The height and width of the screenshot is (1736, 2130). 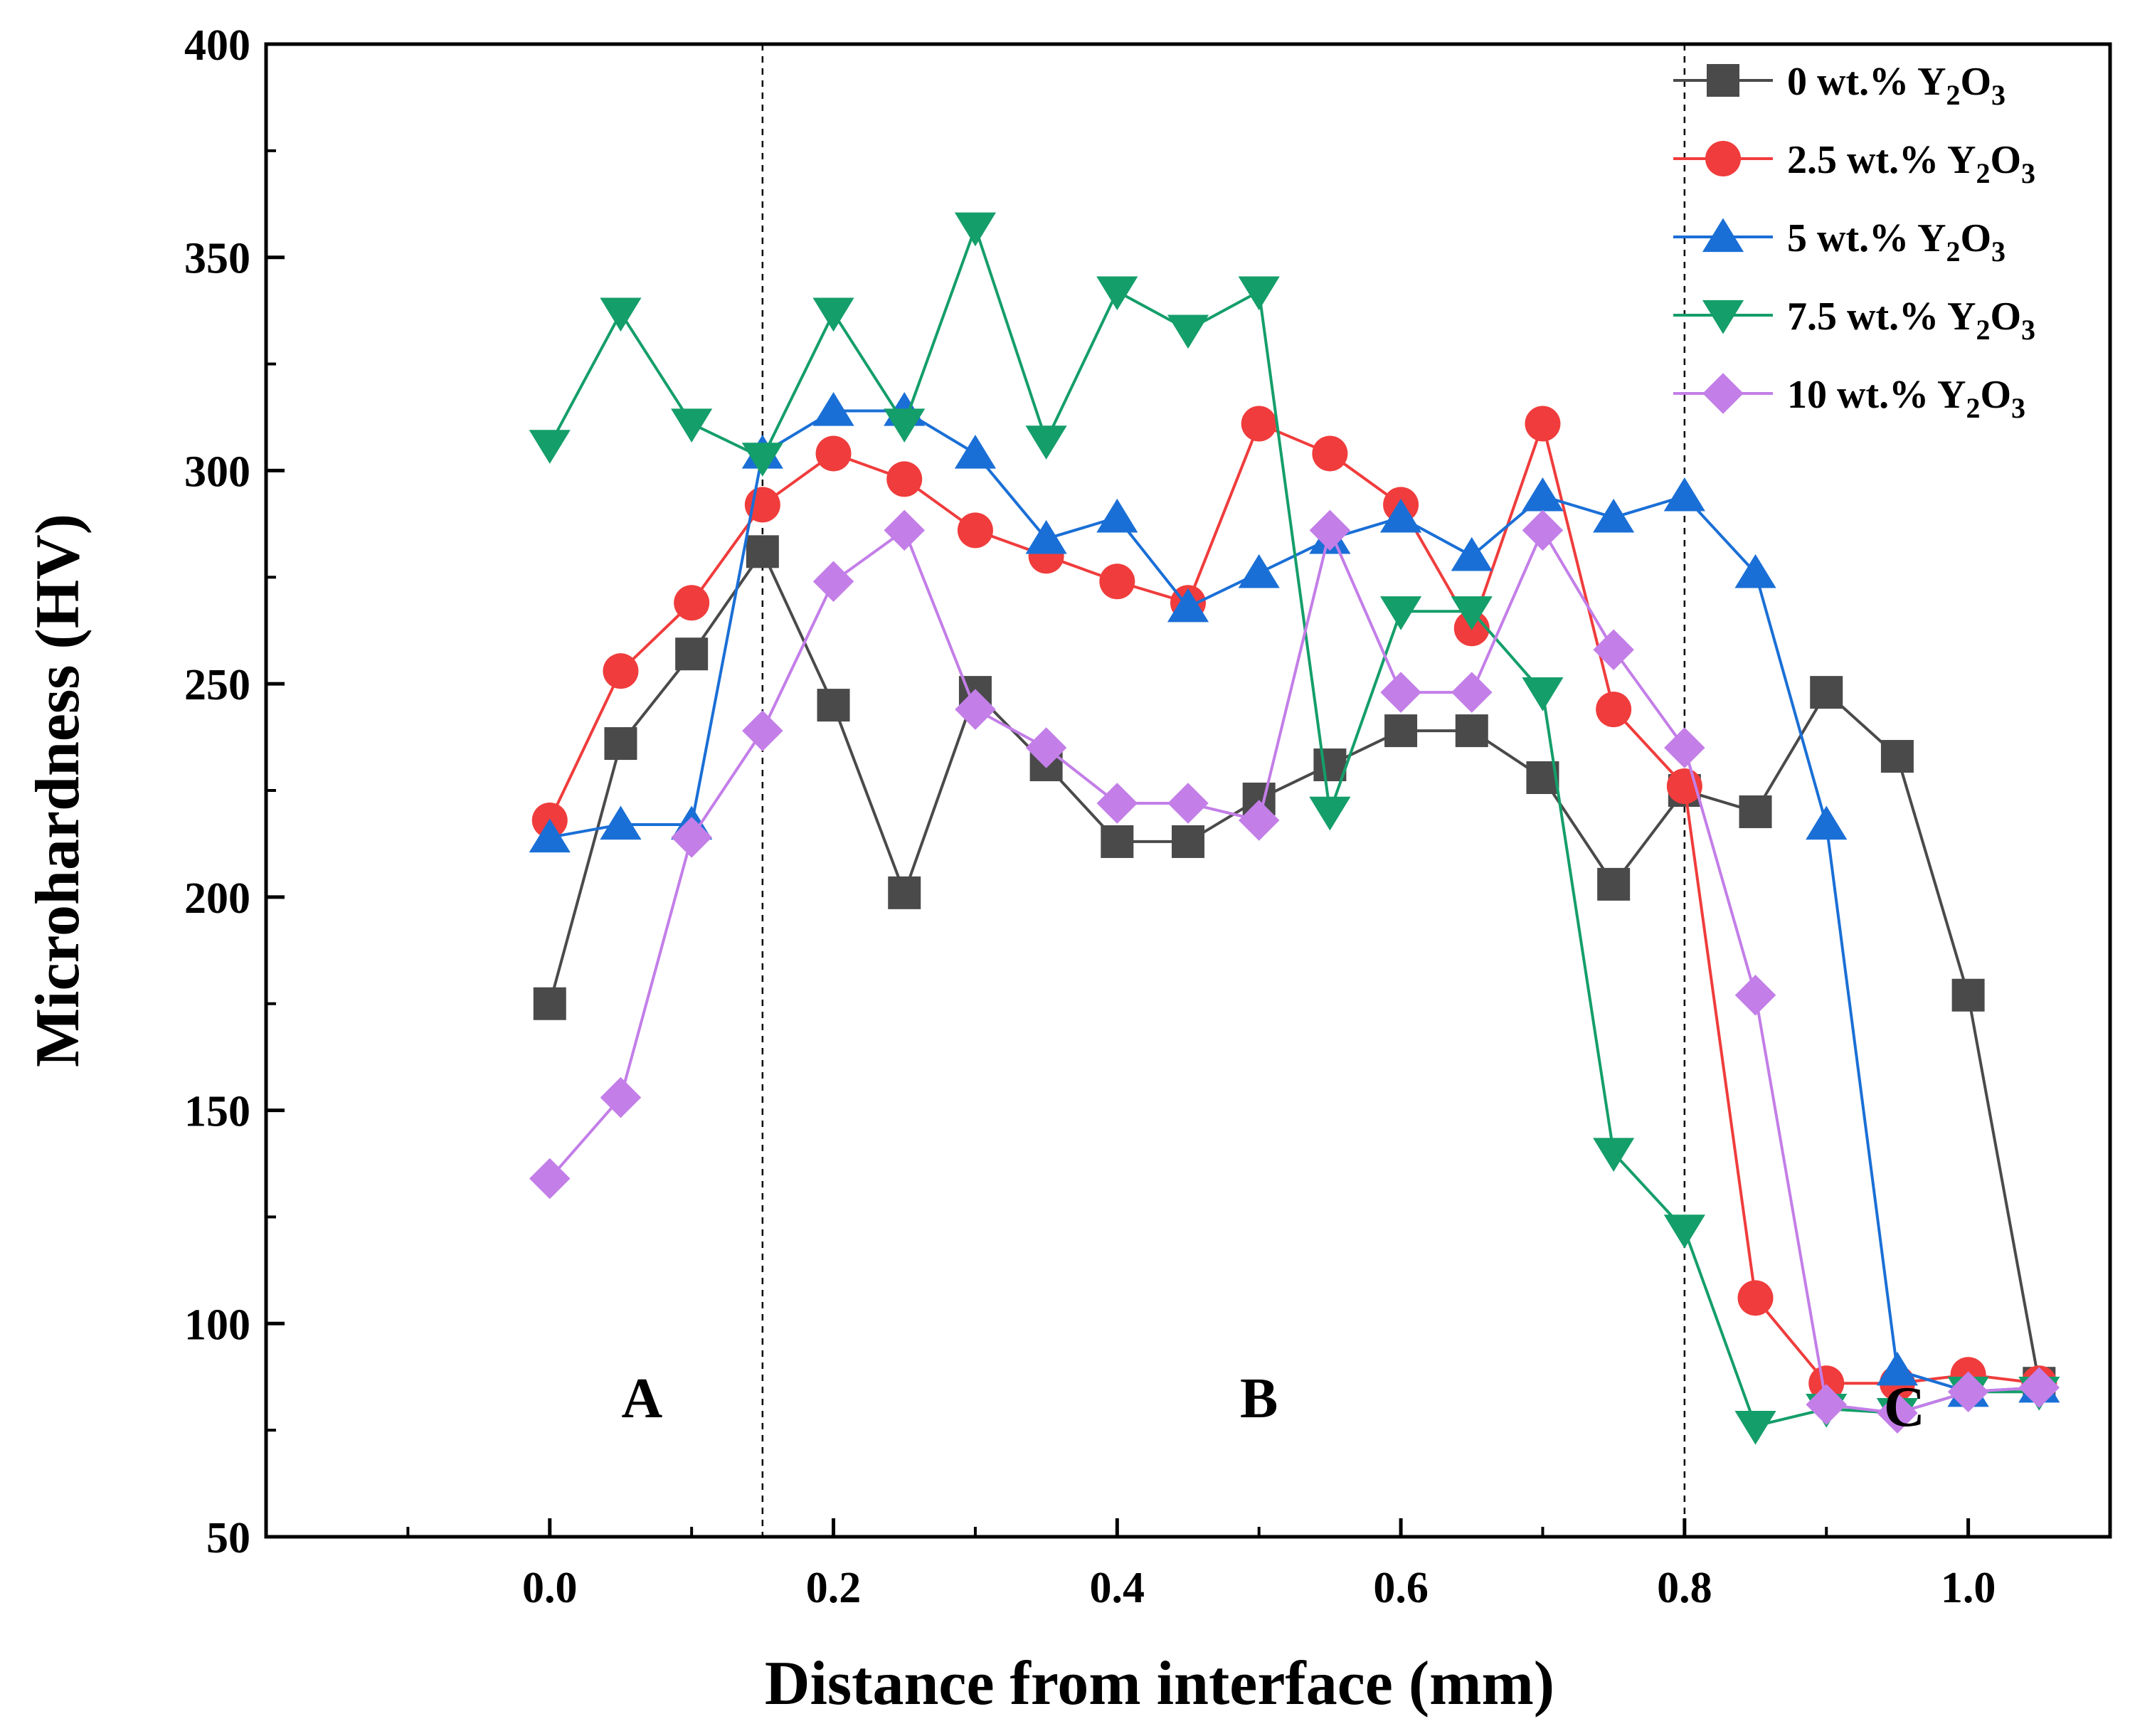 What do you see at coordinates (57, 791) in the screenshot?
I see `y-axis-title: Microhardness (HV)` at bounding box center [57, 791].